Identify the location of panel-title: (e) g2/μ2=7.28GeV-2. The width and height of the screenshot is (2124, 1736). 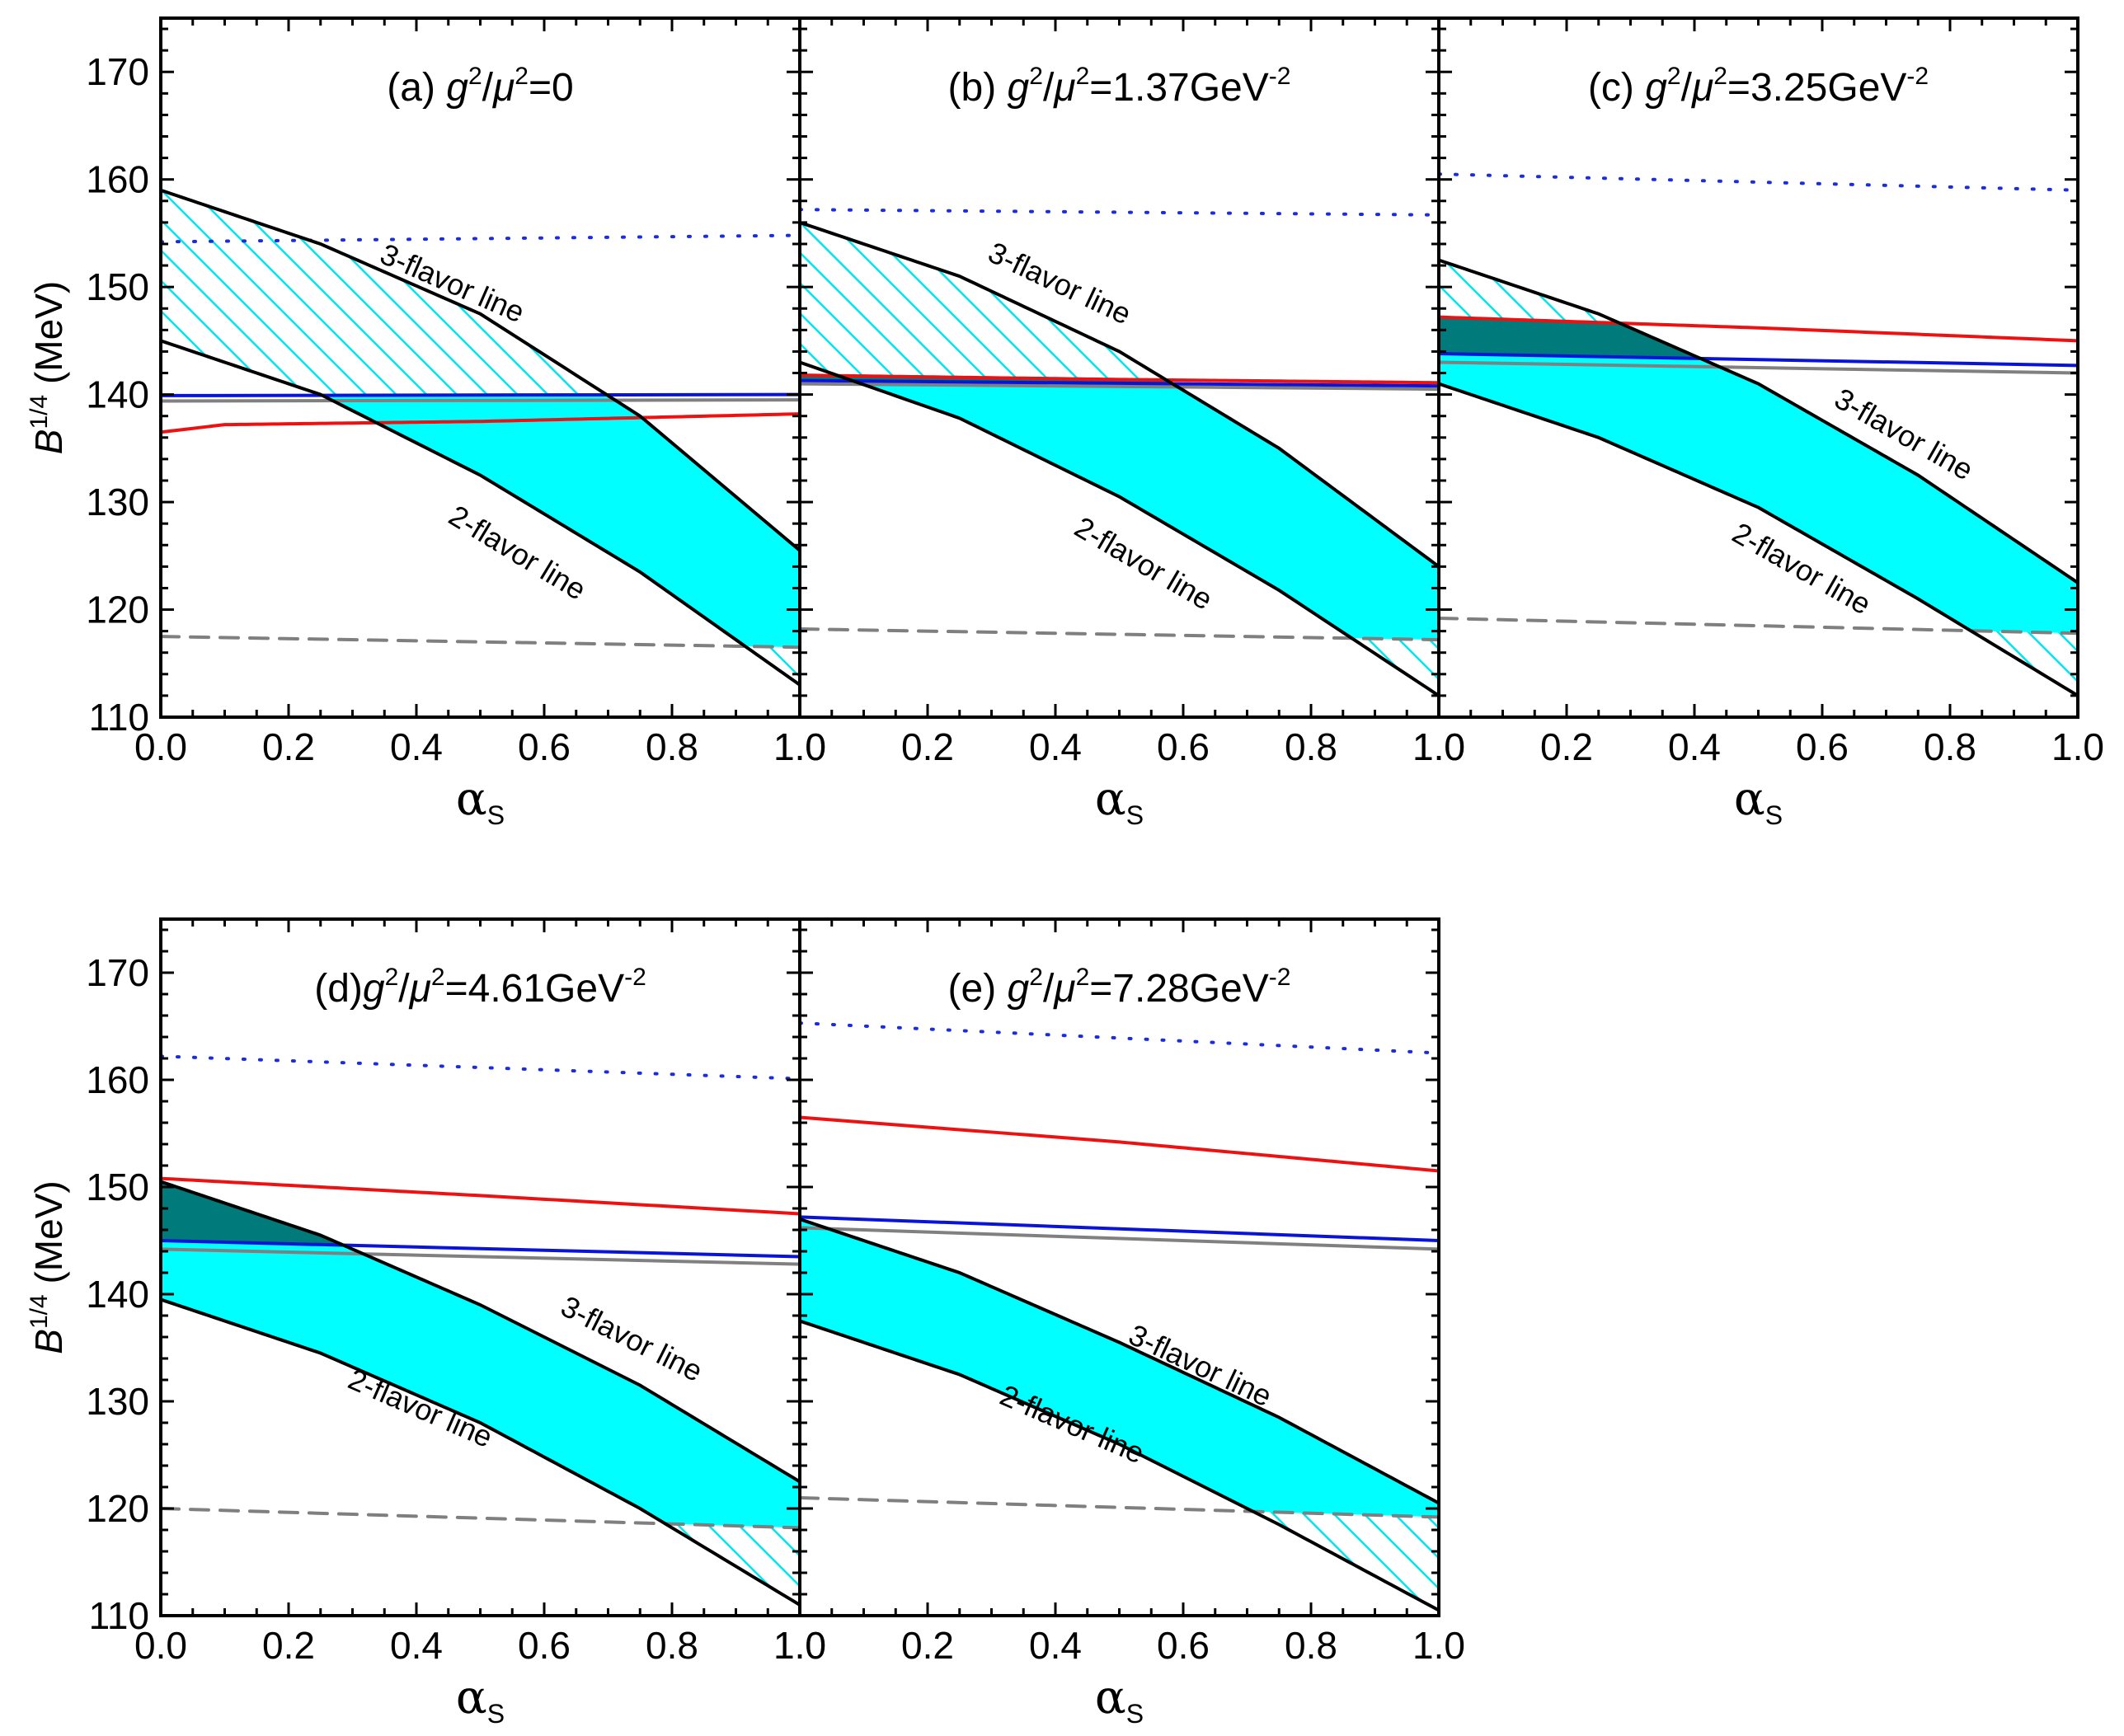
(1120, 987).